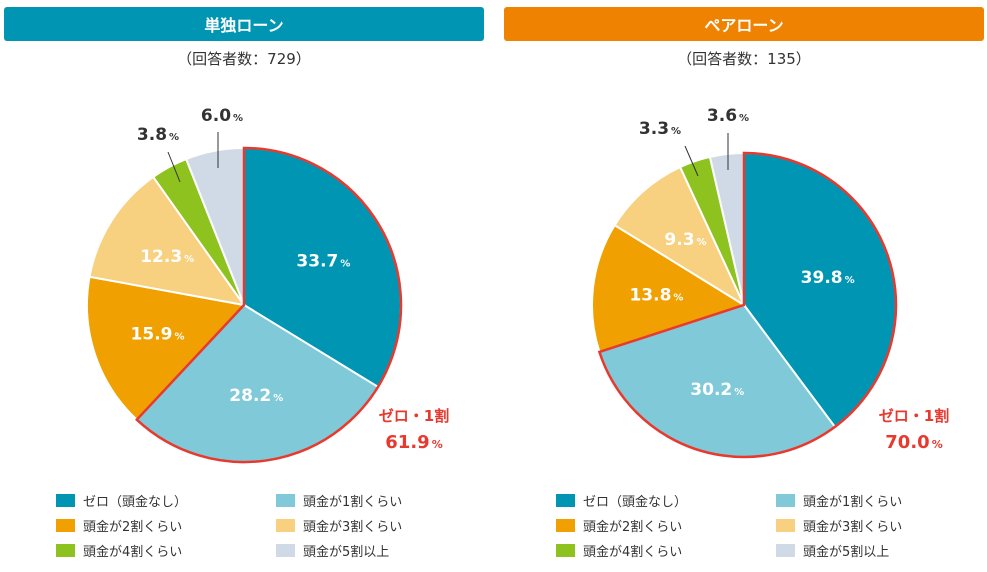 This screenshot has width=987, height=572. What do you see at coordinates (244, 59) in the screenshot?
I see `respondents-single: （回答者数：729）` at bounding box center [244, 59].